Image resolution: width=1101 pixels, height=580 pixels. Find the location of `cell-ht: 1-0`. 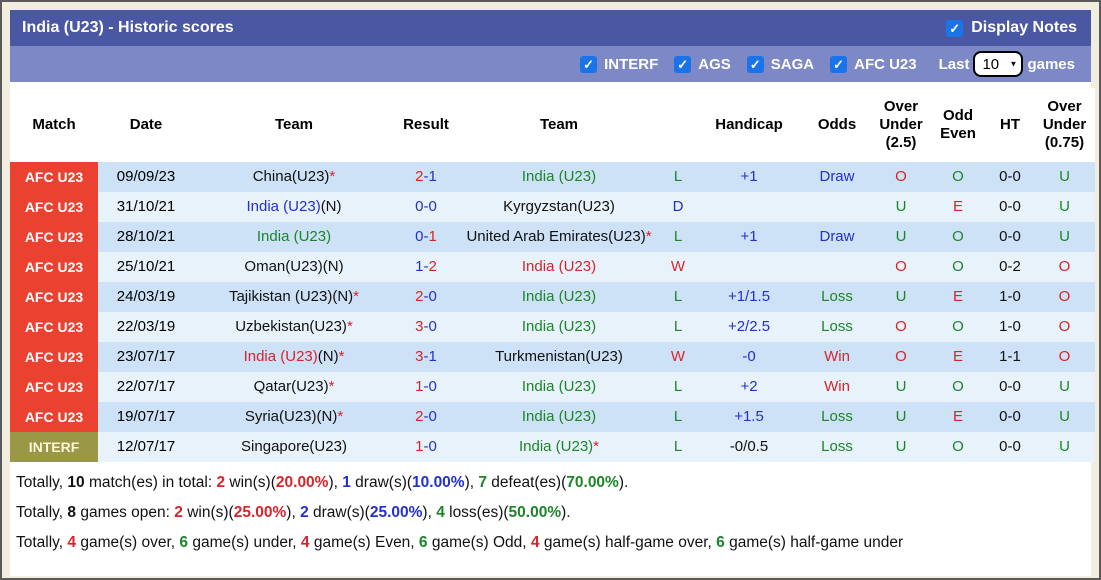

cell-ht: 1-0 is located at coordinates (1010, 297).